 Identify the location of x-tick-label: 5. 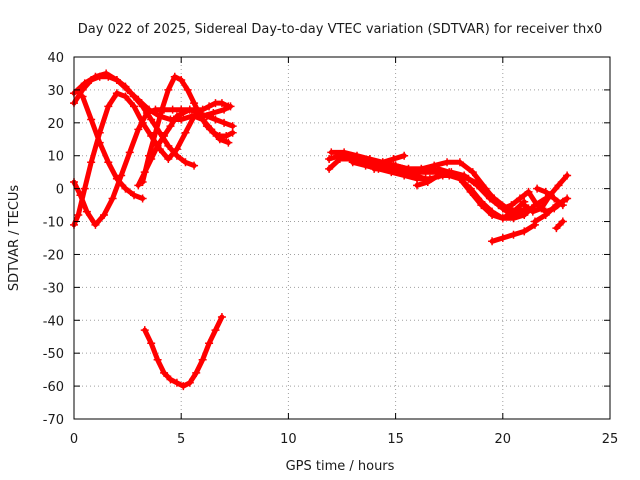
(181, 439).